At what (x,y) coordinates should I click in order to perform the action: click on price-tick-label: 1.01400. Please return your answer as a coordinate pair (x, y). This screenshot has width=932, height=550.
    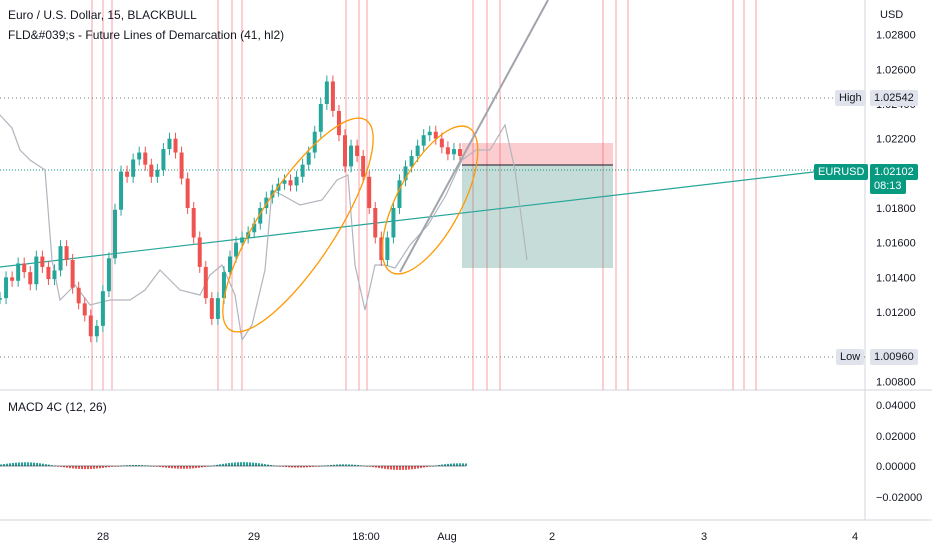
    Looking at the image, I should click on (896, 278).